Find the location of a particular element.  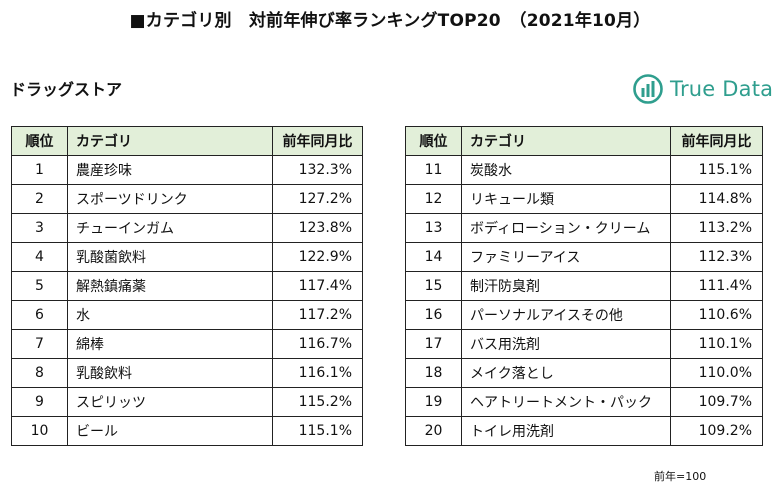

table-row: 12 リキュール類 114.8% is located at coordinates (584, 199).